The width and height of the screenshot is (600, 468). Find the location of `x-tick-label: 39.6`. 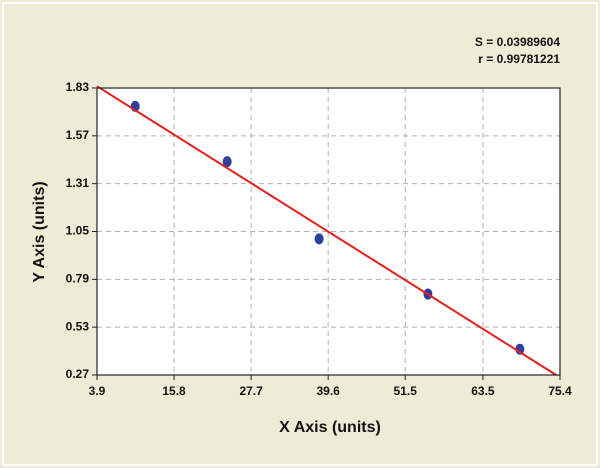

x-tick-label: 39.6 is located at coordinates (328, 391).